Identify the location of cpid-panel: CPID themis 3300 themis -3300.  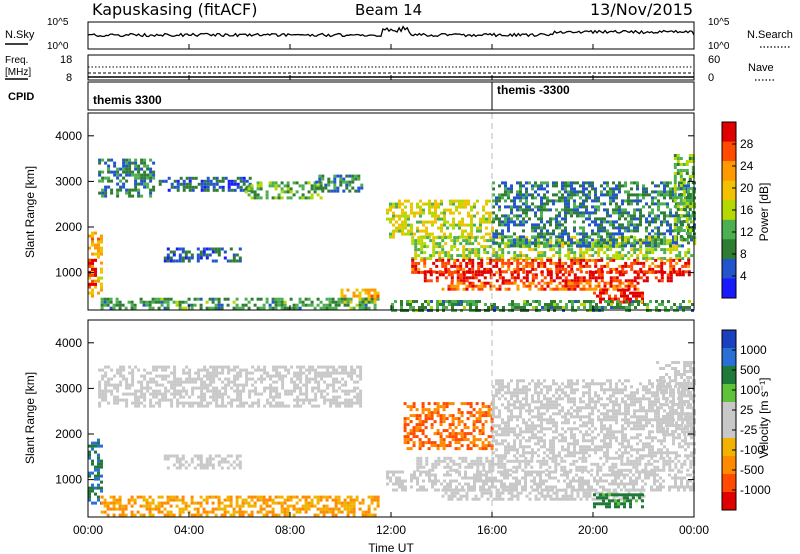
(351, 96).